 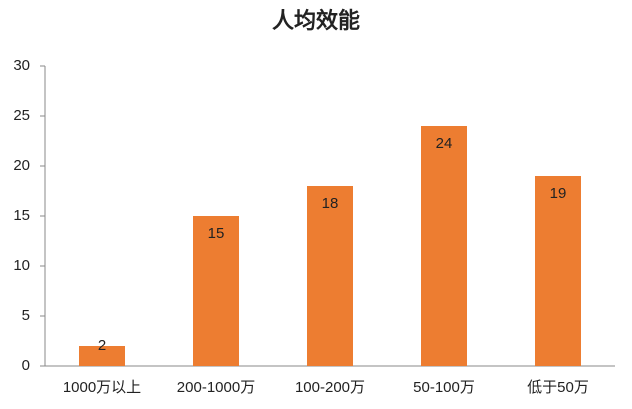 I want to click on y-tick-label: 30, so click(x=21, y=65).